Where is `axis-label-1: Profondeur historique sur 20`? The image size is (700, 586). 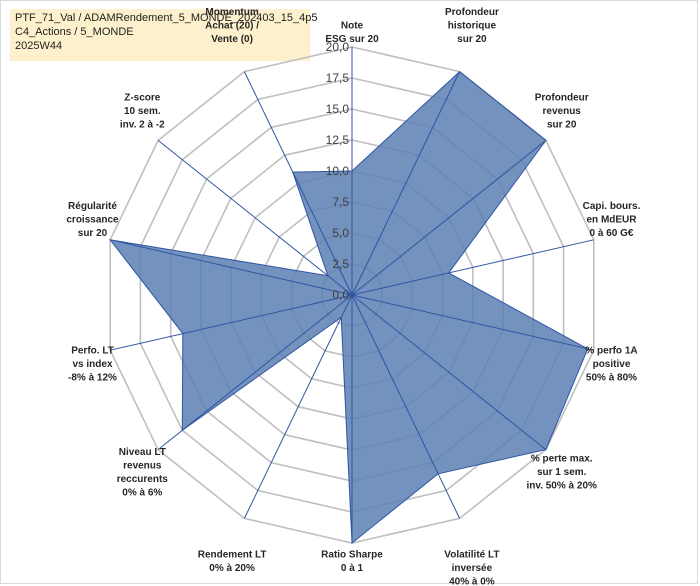 axis-label-1: Profondeur historique sur 20 is located at coordinates (472, 26).